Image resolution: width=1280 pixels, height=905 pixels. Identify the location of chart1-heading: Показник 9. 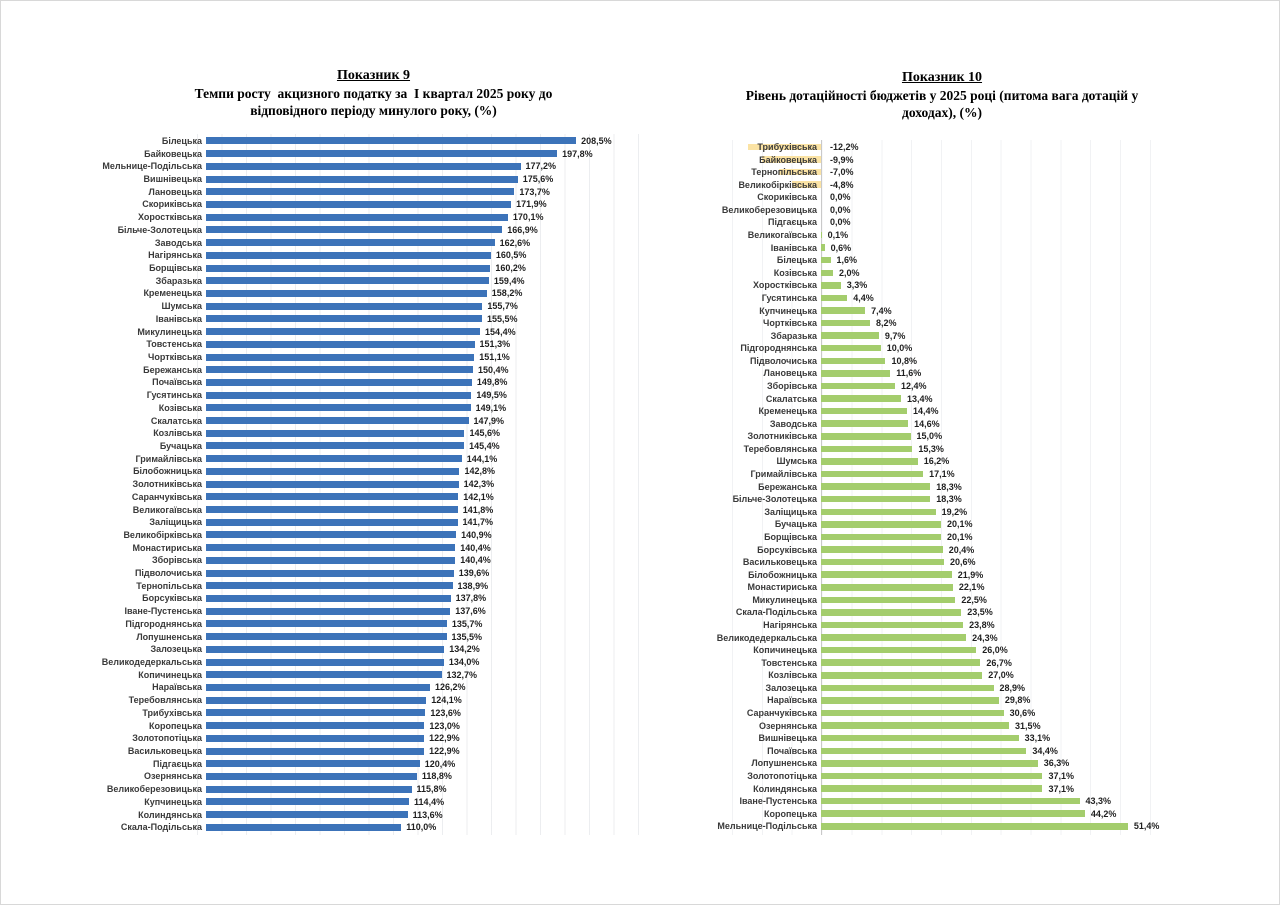
(373, 75).